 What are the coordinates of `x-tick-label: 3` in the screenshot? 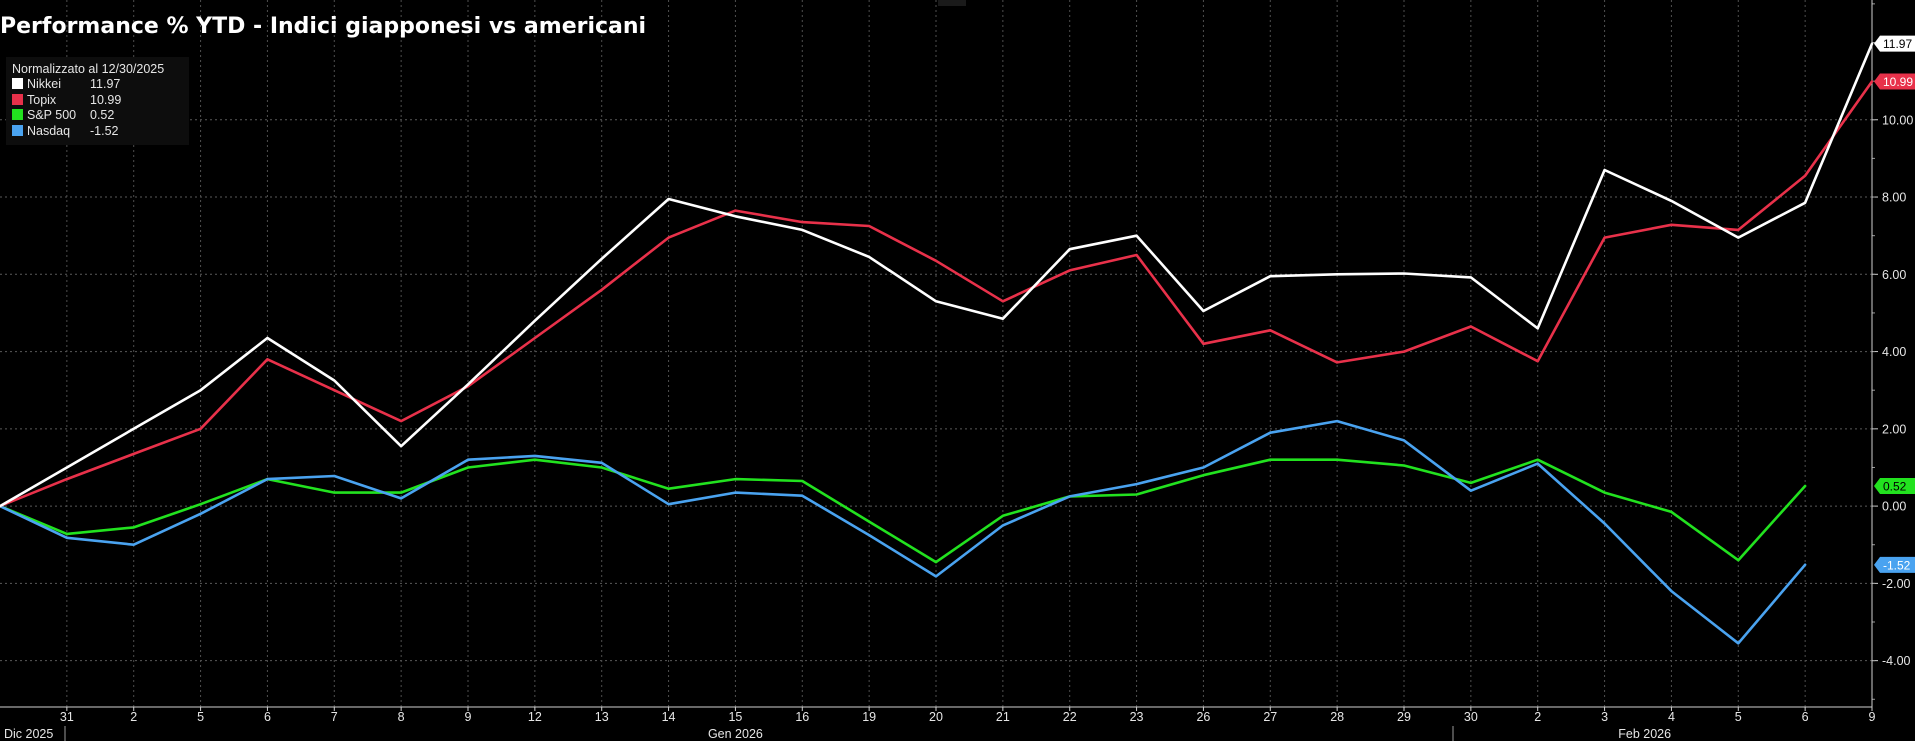 It's located at (1604, 717).